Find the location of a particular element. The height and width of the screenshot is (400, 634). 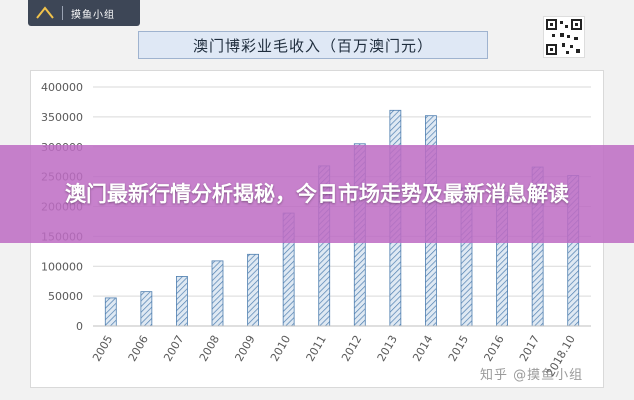

x-tick-label: 2015 is located at coordinates (458, 348).